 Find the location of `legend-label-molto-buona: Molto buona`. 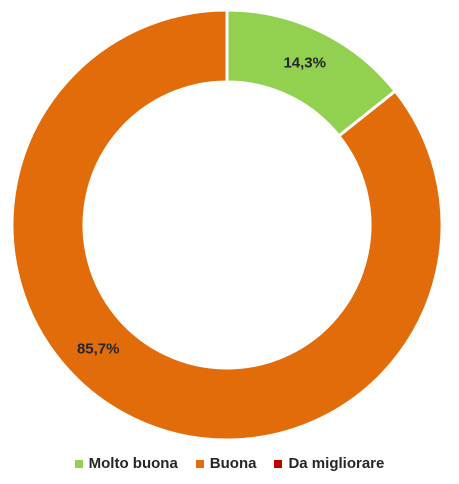

legend-label-molto-buona: Molto buona is located at coordinates (133, 463).